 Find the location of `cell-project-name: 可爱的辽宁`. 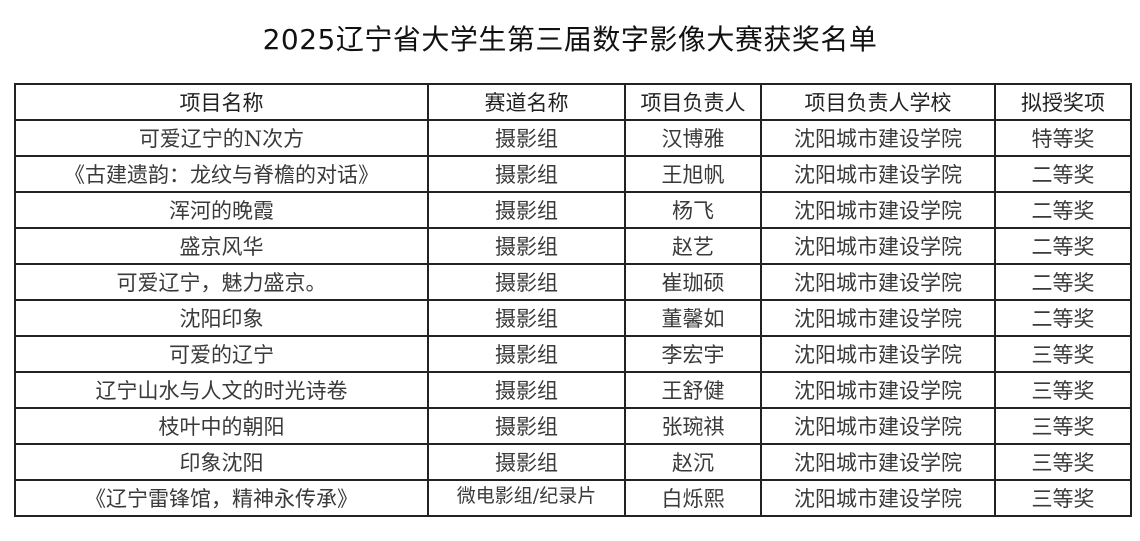

cell-project-name: 可爱的辽宁 is located at coordinates (221, 354).